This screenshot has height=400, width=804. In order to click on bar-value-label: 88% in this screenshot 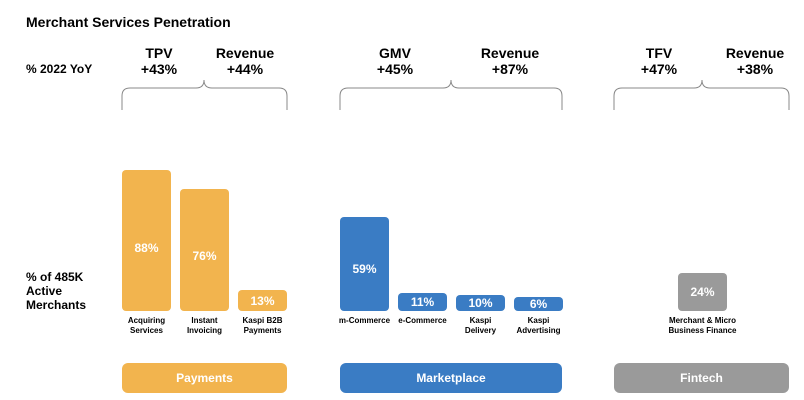, I will do `click(146, 247)`.